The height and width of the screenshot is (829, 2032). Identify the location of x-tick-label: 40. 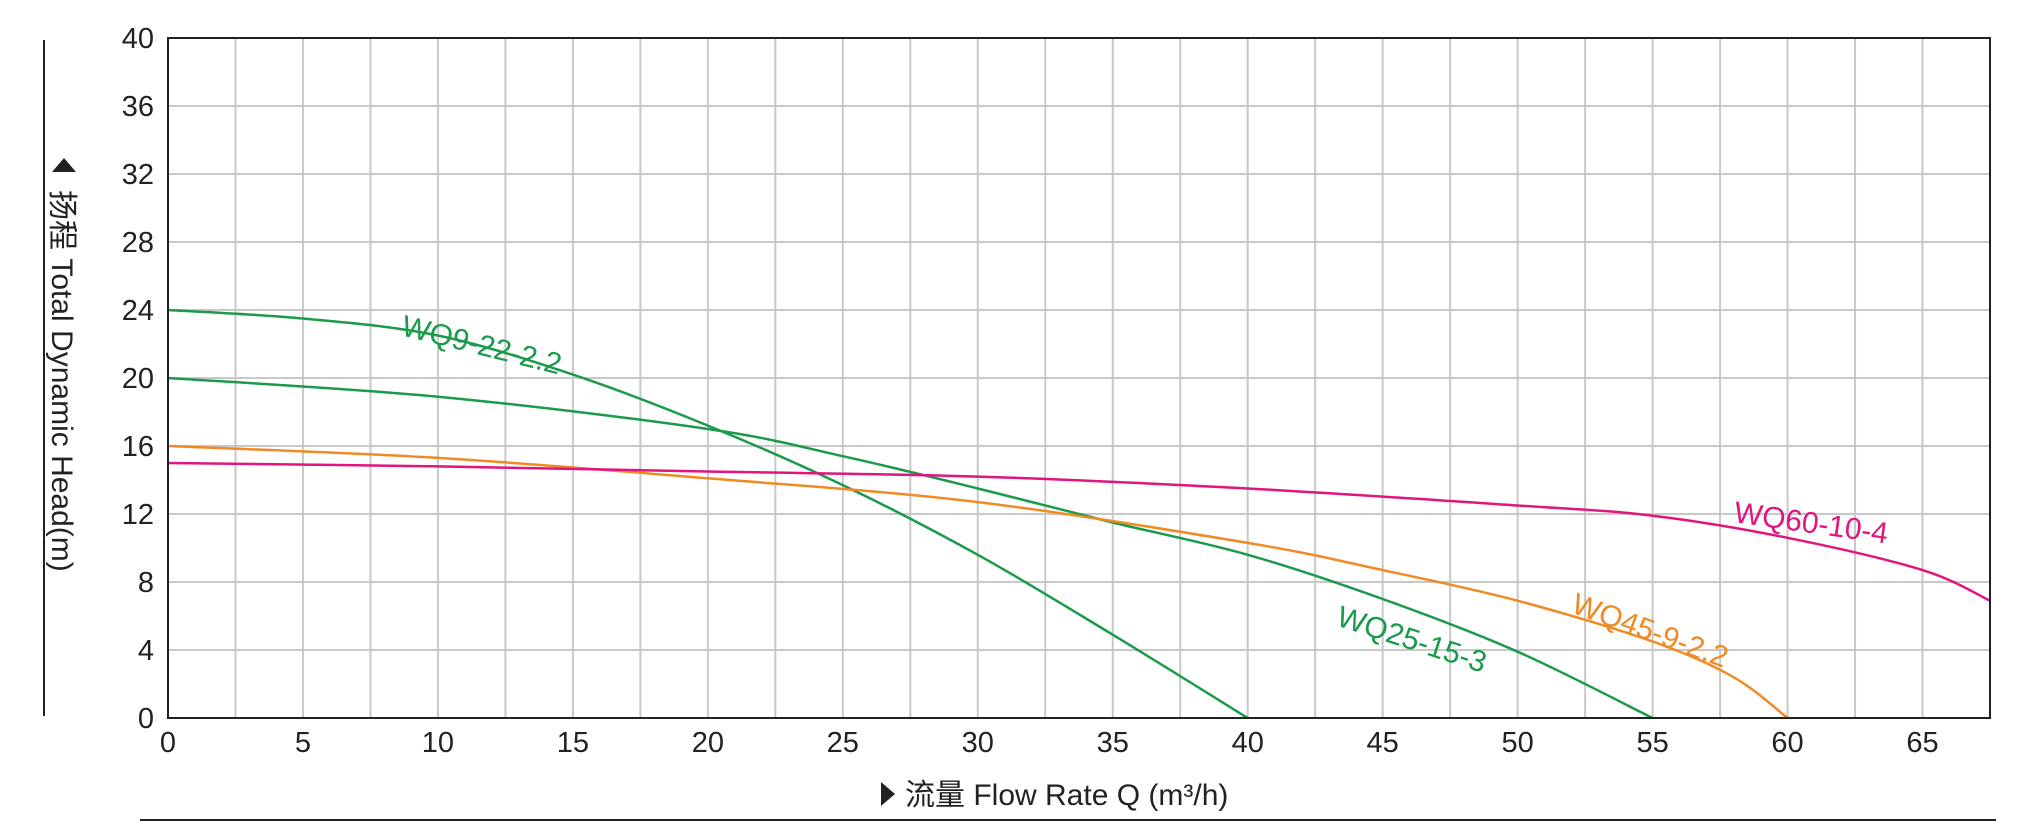
(1248, 743).